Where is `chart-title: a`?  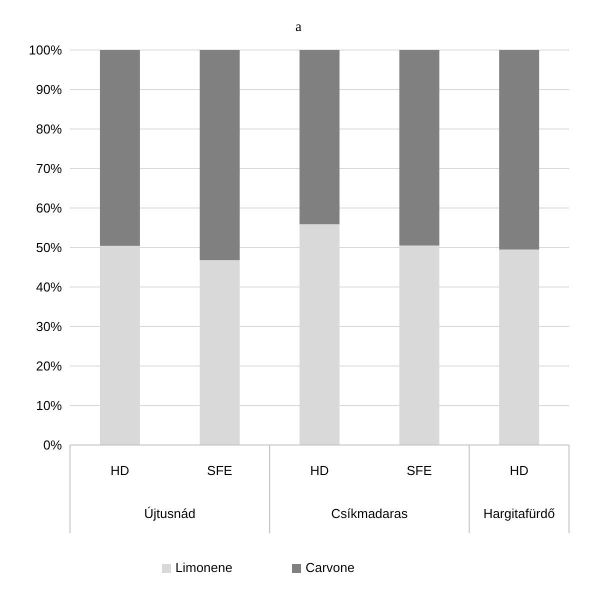
chart-title: a is located at coordinates (298, 28).